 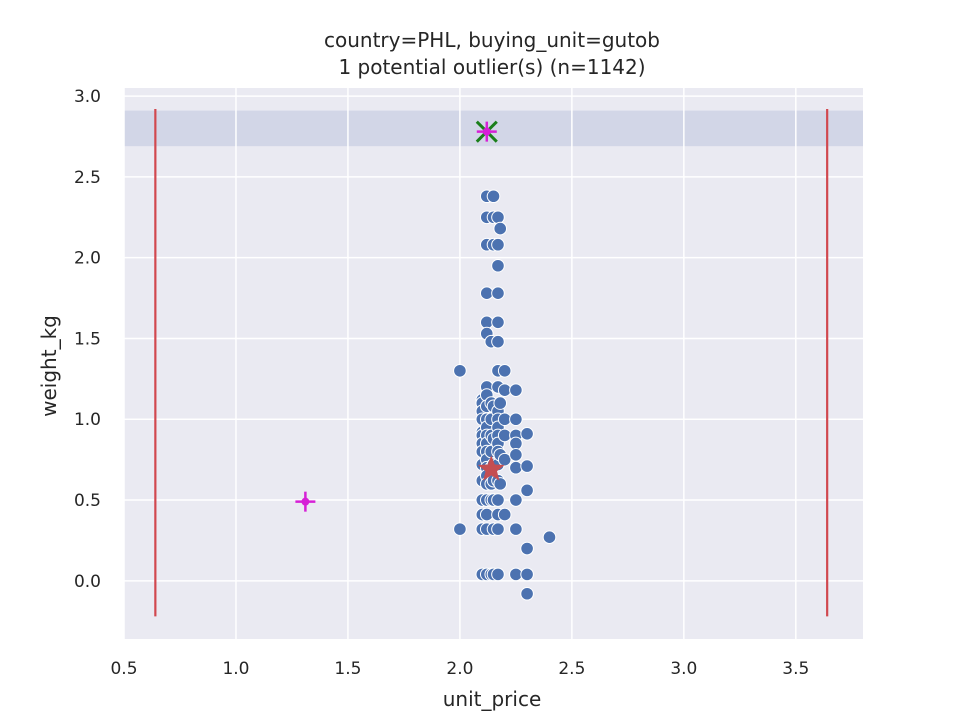 What do you see at coordinates (491, 468) in the screenshot?
I see `mean-star-marker` at bounding box center [491, 468].